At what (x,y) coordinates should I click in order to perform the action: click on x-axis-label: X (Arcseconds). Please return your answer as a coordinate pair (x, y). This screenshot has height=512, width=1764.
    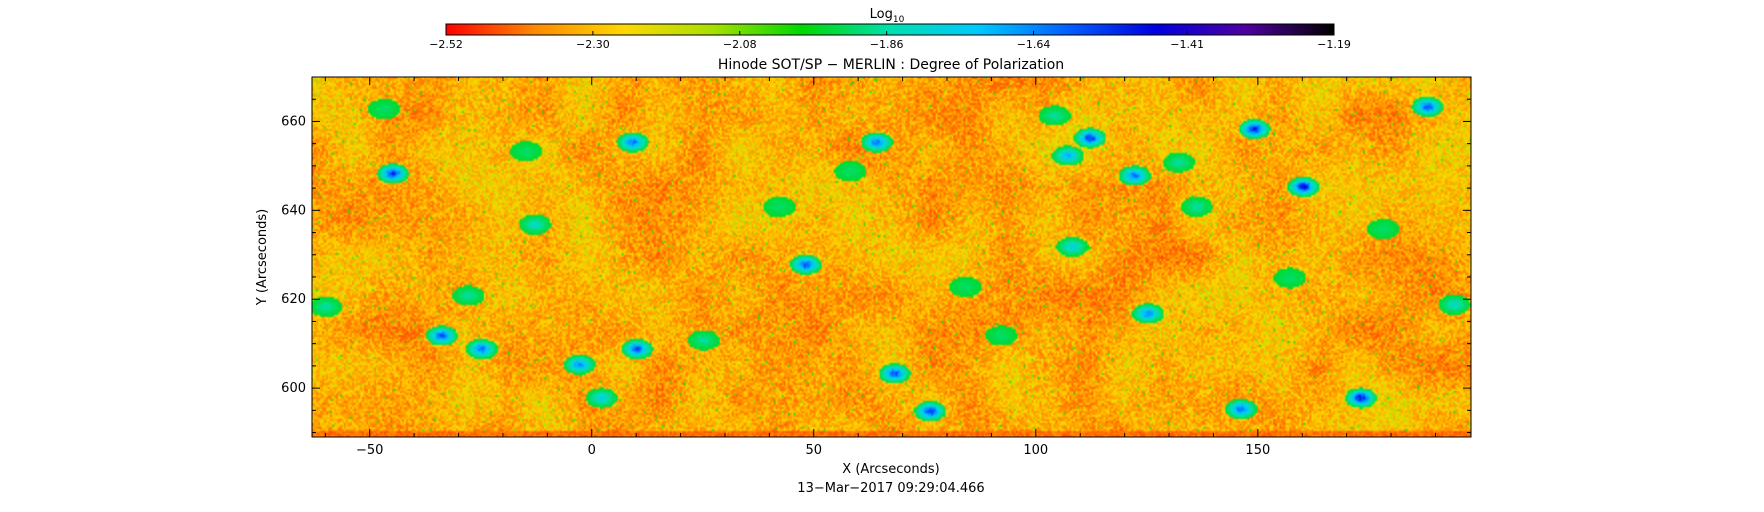
    Looking at the image, I should click on (890, 469).